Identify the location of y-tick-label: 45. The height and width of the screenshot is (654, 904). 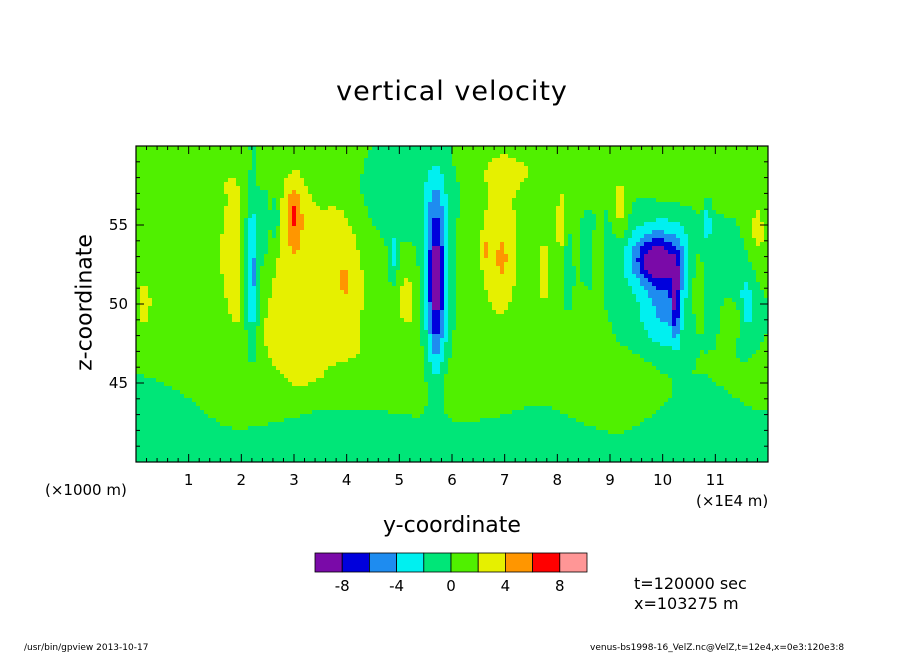
(118, 383).